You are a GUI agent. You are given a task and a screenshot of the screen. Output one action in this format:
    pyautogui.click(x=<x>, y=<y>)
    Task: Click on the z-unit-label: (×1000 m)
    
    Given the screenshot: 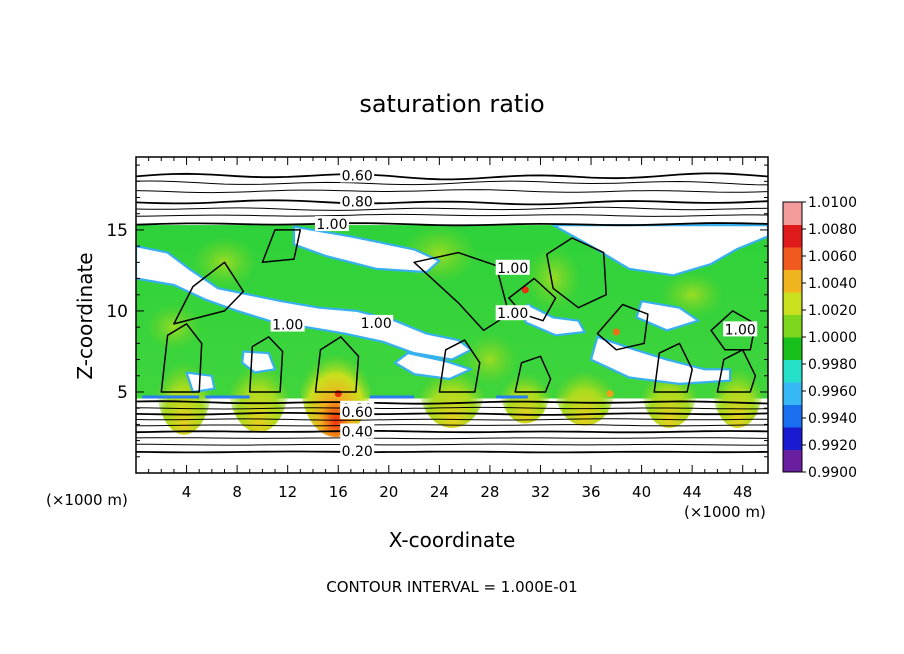 What is the action you would take?
    pyautogui.click(x=87, y=500)
    